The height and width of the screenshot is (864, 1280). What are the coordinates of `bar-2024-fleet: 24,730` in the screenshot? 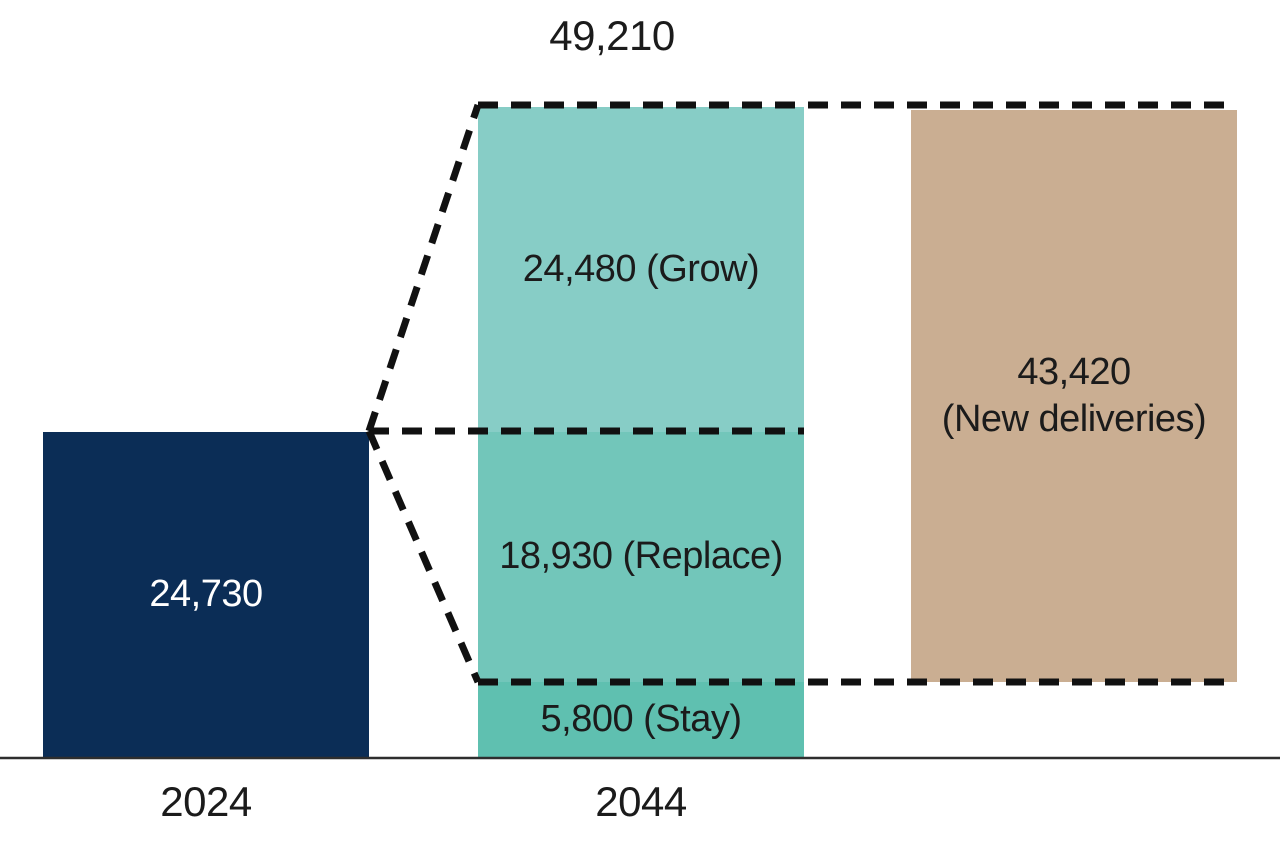 It's located at (206, 595).